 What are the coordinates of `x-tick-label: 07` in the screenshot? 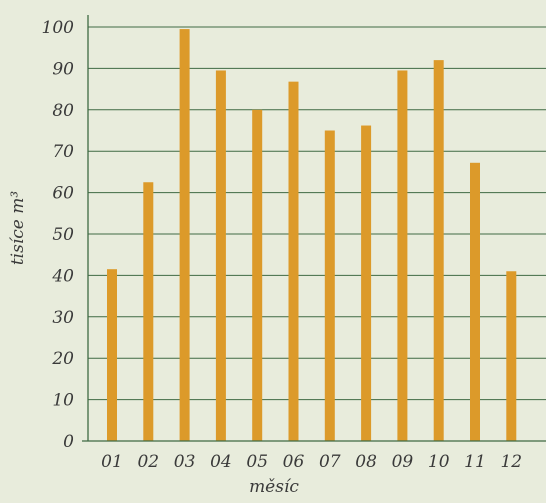 It's located at (330, 462).